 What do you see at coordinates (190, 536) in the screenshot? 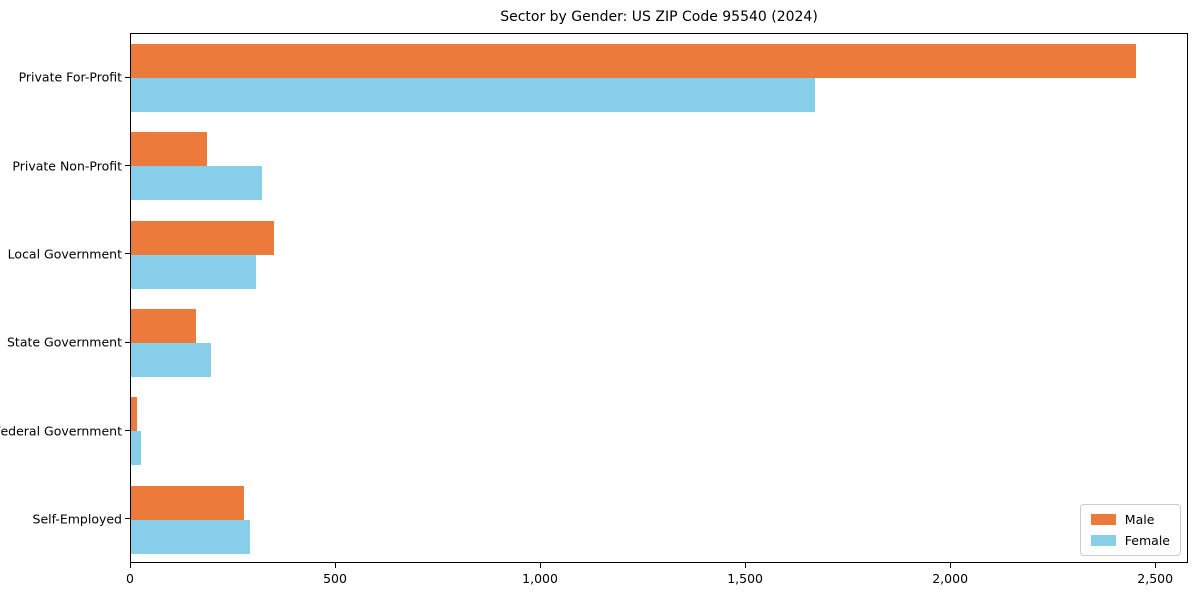
I see `bar-female-self-employed` at bounding box center [190, 536].